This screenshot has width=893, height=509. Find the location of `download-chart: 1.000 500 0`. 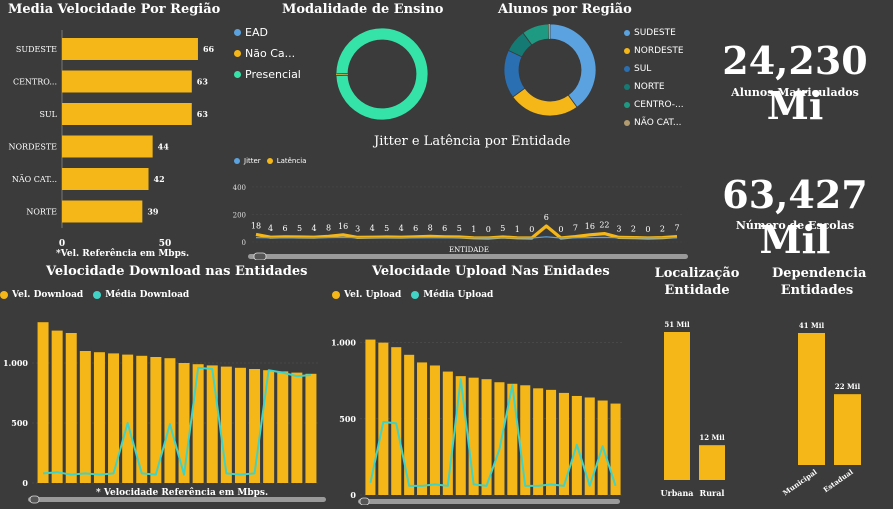

download-chart: 1.000 500 0 is located at coordinates (164, 413).